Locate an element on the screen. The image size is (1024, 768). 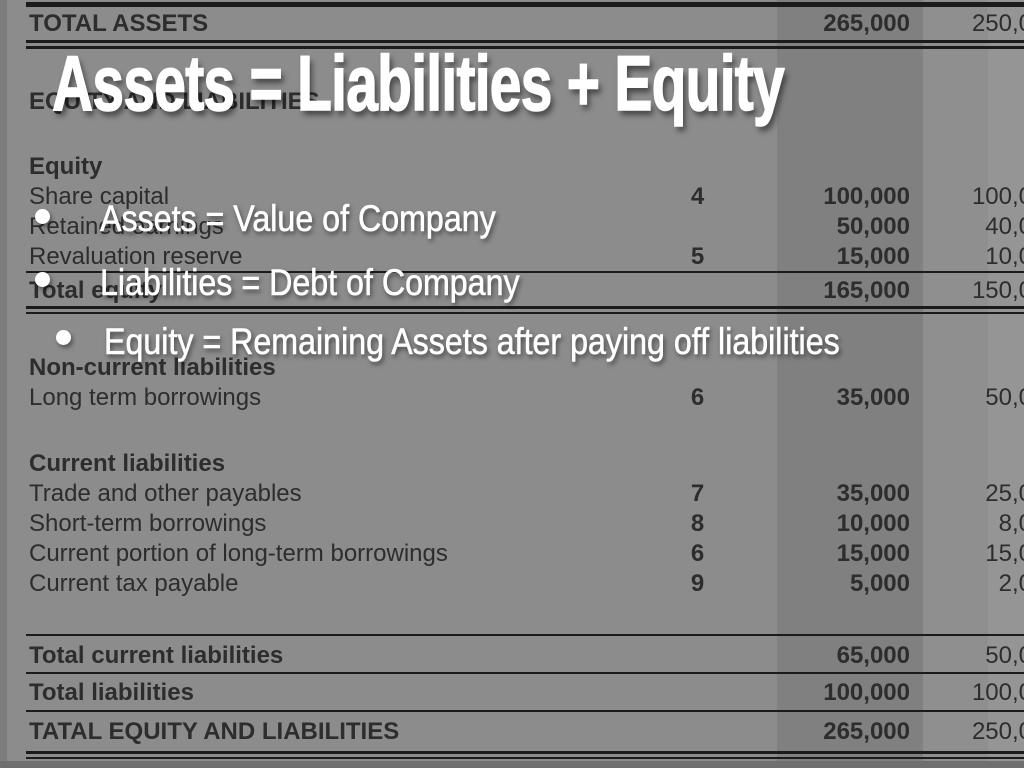
row-retained-earnings: Retained earnings 50,000 40,0 is located at coordinates (512, 227).